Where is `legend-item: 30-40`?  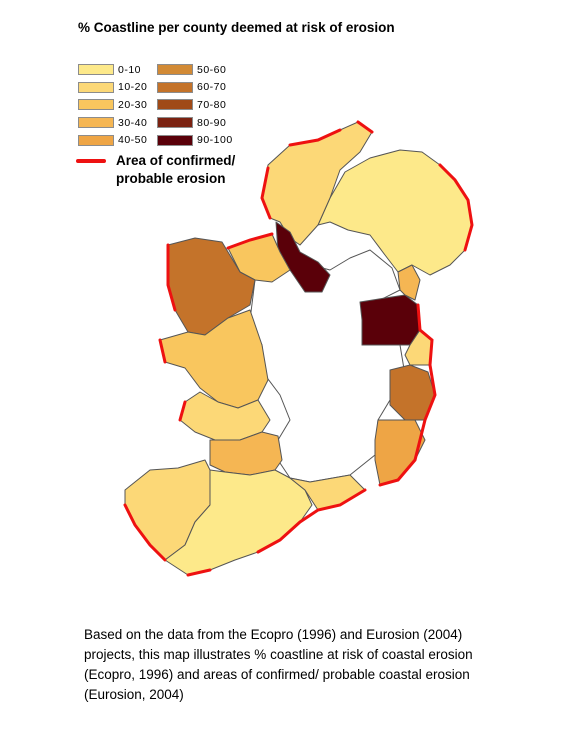
legend-item: 30-40 is located at coordinates (112, 123).